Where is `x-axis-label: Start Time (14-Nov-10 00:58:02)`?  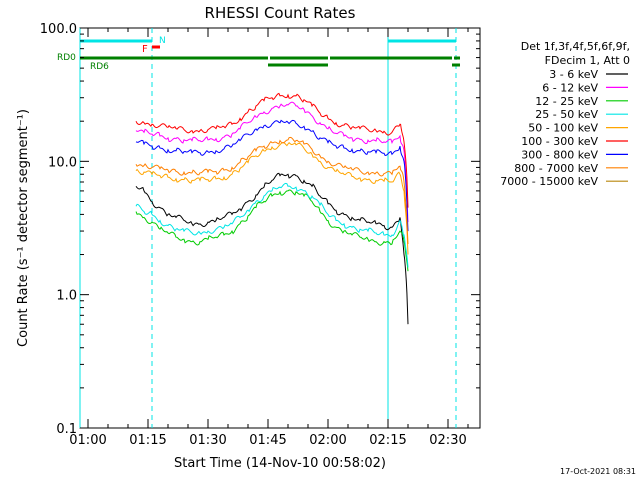
x-axis-label: Start Time (14-Nov-10 00:58:02) is located at coordinates (280, 463).